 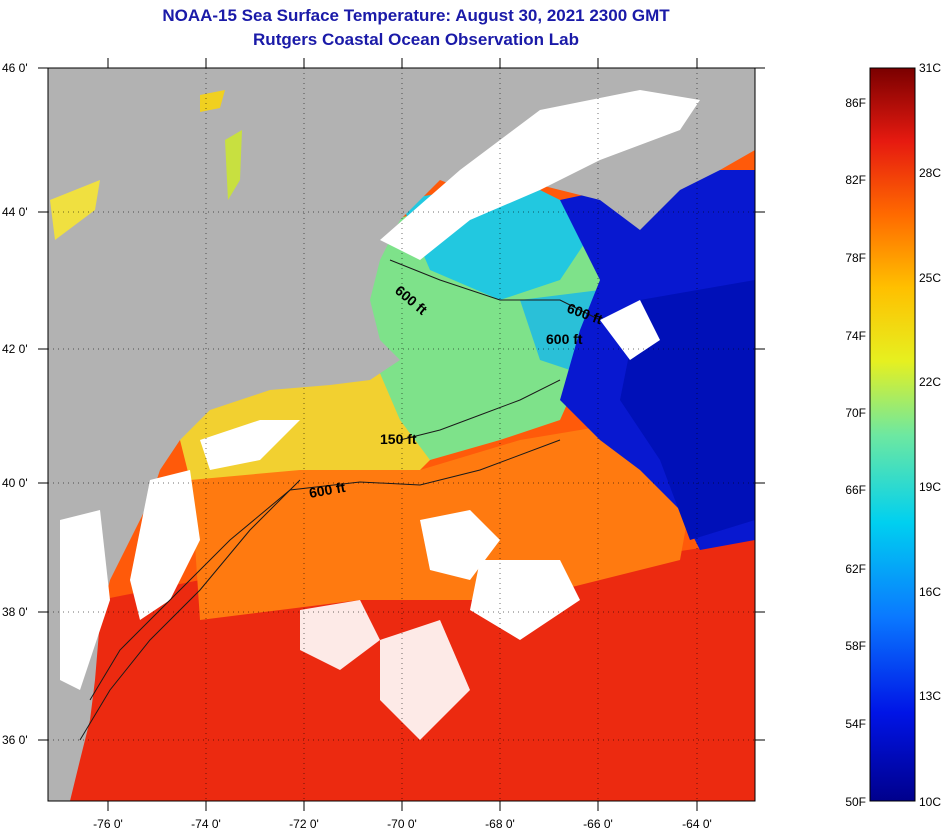 I want to click on lon-label: -68 0', so click(x=500, y=824).